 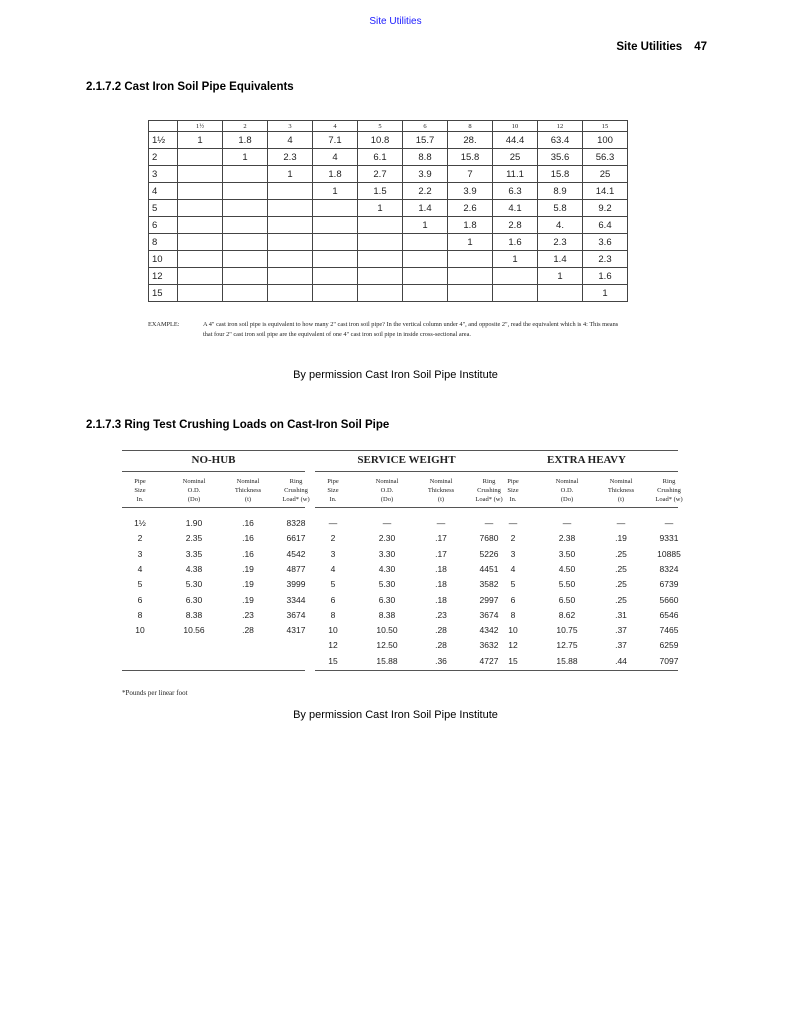 What do you see at coordinates (441, 614) in the screenshot?
I see `table-cell: .23` at bounding box center [441, 614].